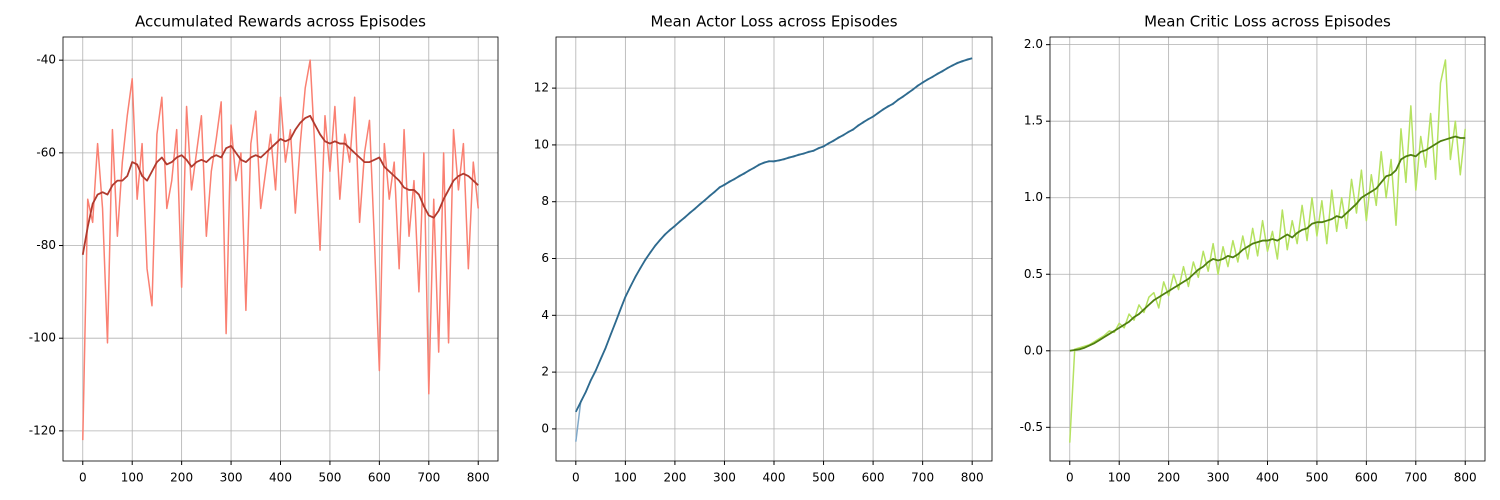 The image size is (1500, 500). I want to click on y-tick-label: 1.0, so click(1033, 197).